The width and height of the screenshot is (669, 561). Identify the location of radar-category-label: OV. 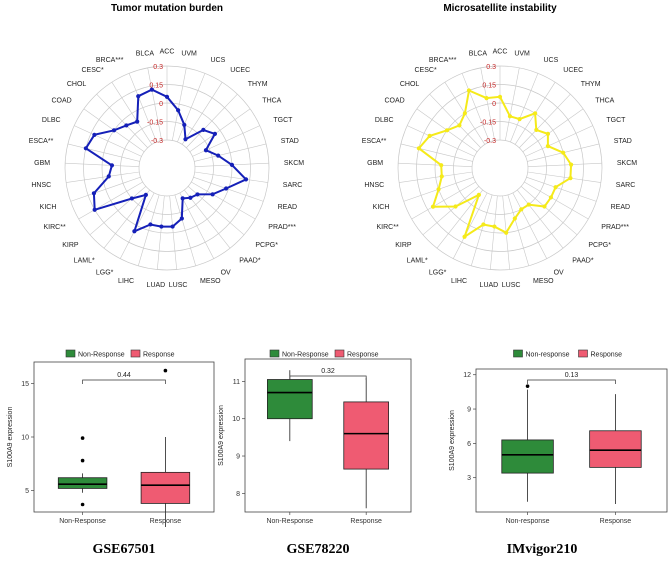
(559, 273).